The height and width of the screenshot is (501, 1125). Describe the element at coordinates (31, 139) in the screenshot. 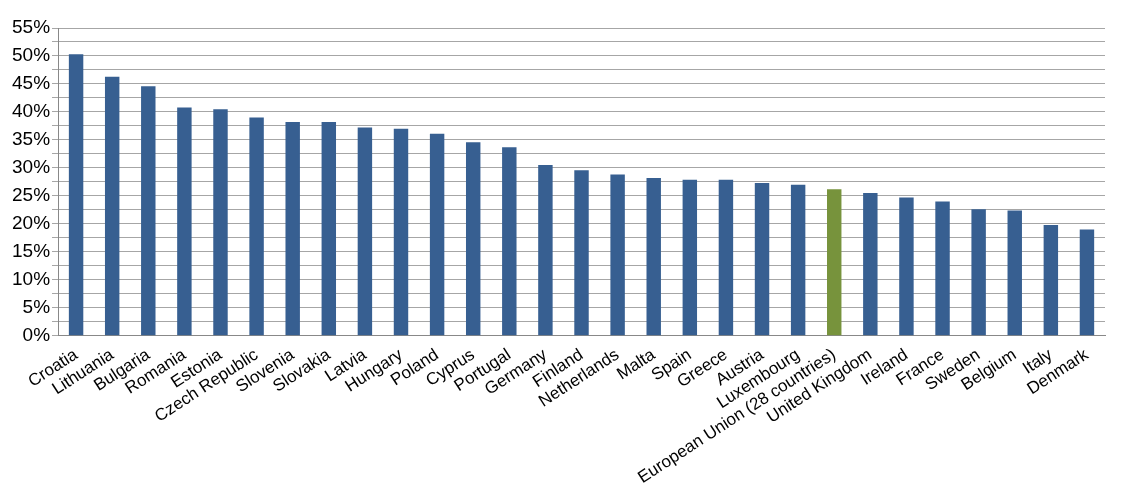

I see `y-tick-label: 35%` at that location.